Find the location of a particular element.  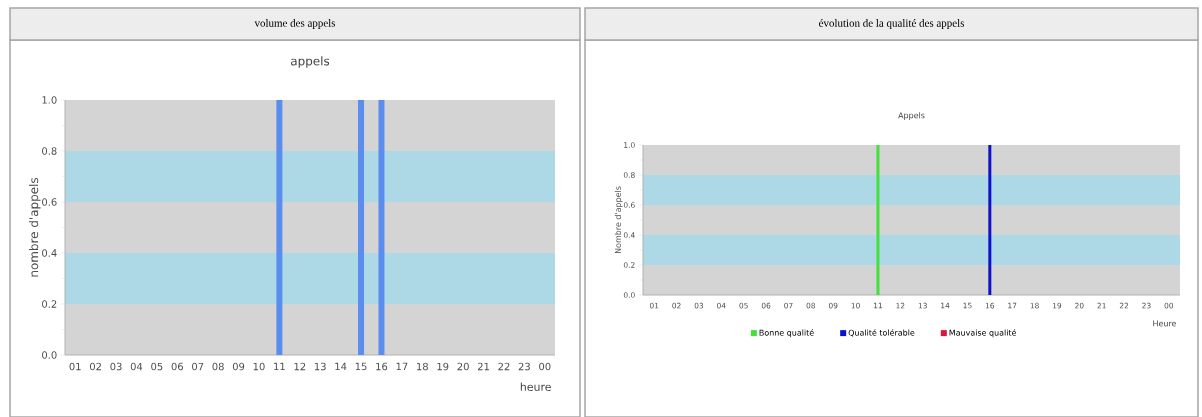

x-tick-label: 16 is located at coordinates (382, 366).